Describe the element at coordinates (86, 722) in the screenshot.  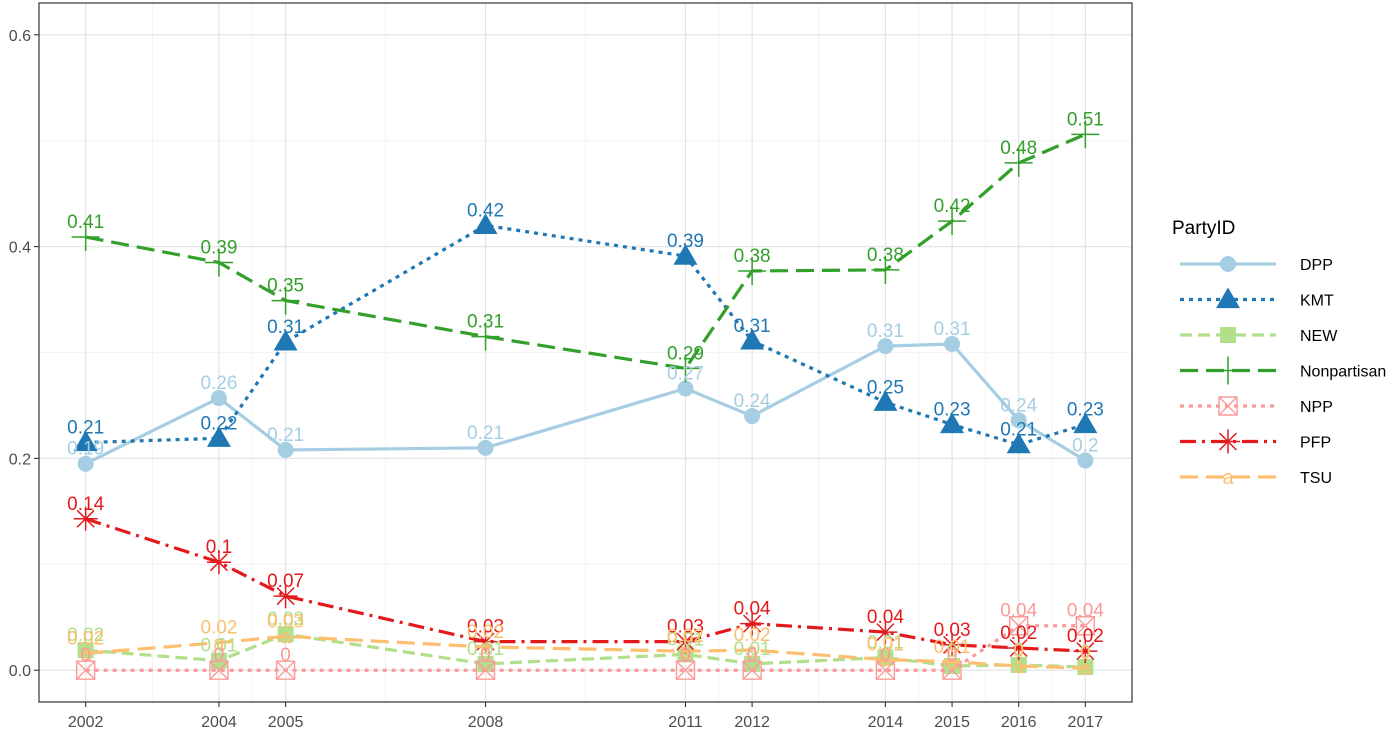
I see `x-tick-label: 2002` at that location.